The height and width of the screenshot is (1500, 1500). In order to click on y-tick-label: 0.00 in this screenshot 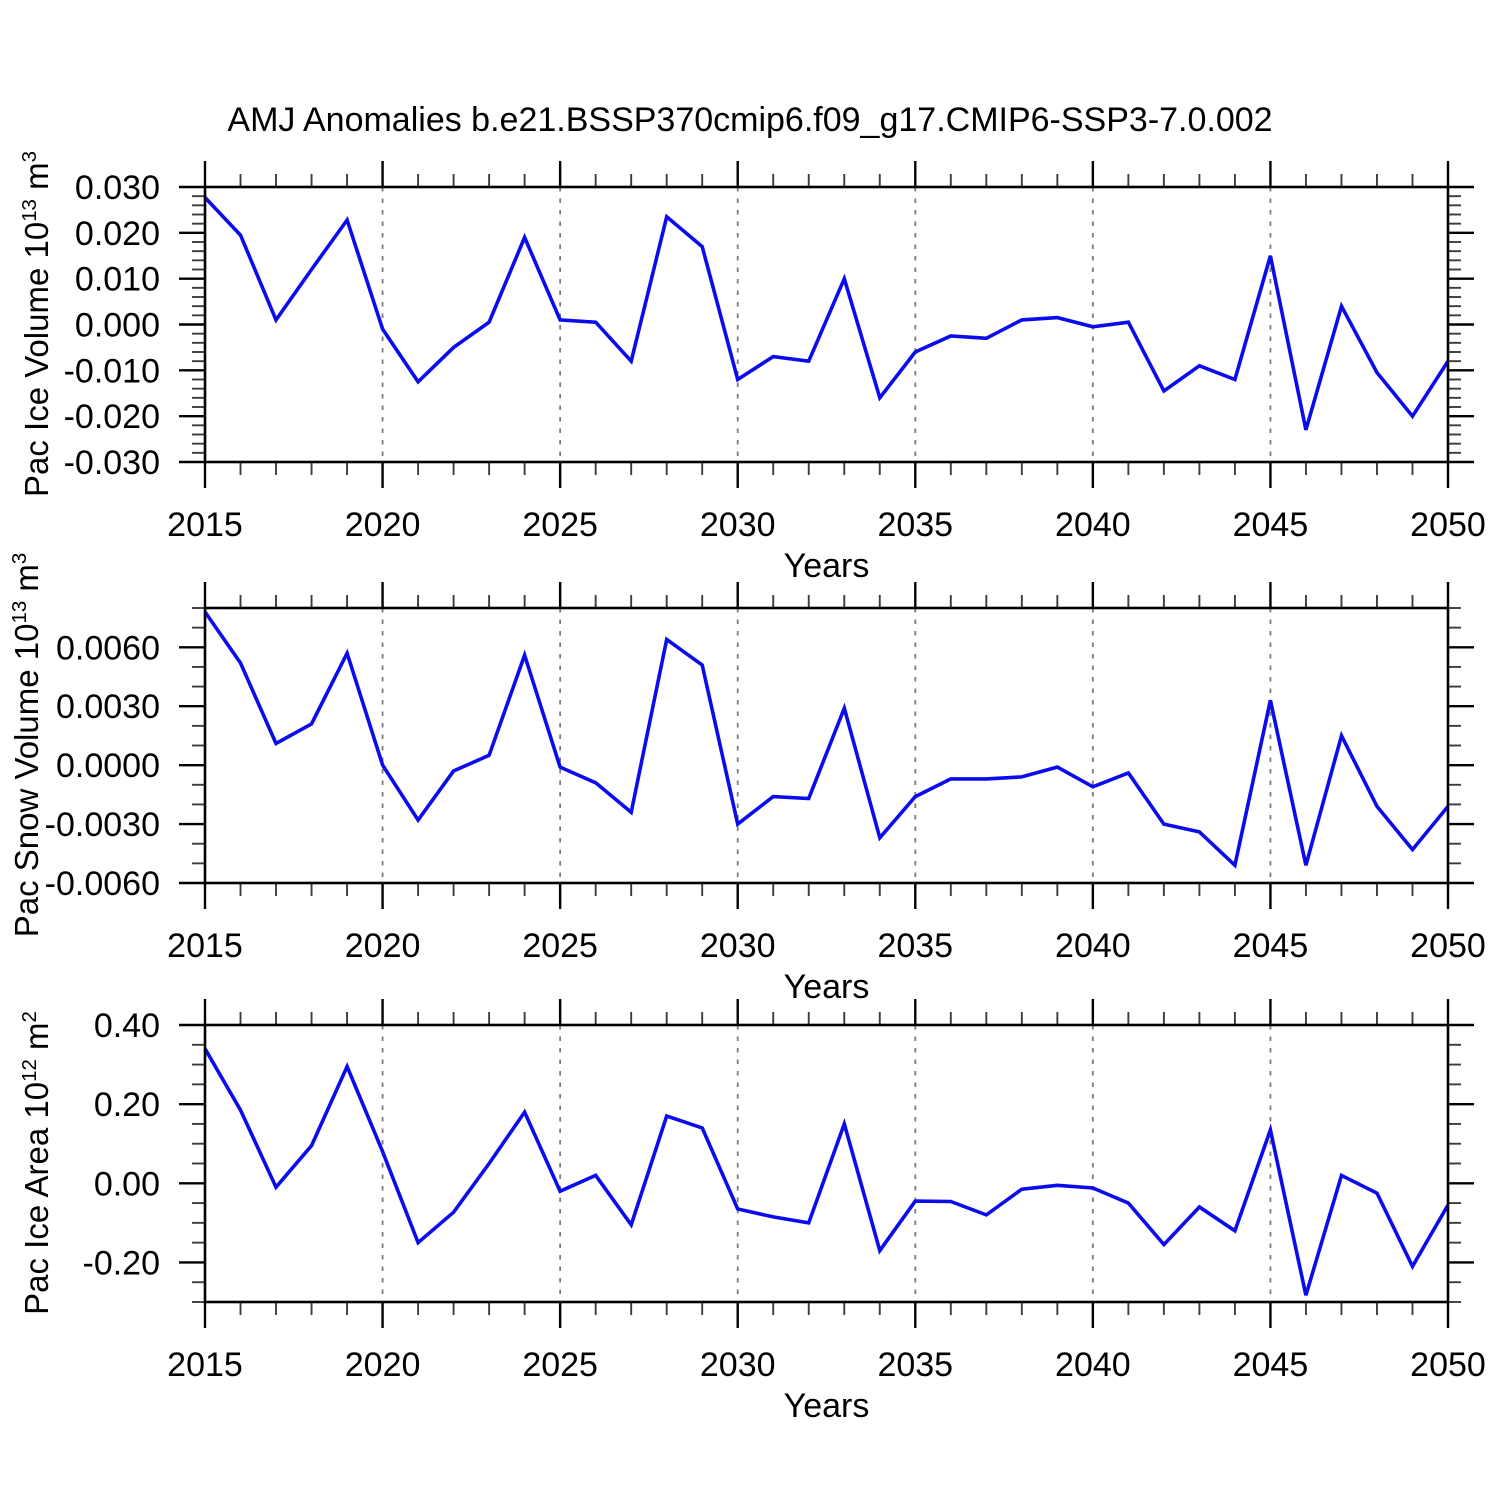, I will do `click(127, 1184)`.